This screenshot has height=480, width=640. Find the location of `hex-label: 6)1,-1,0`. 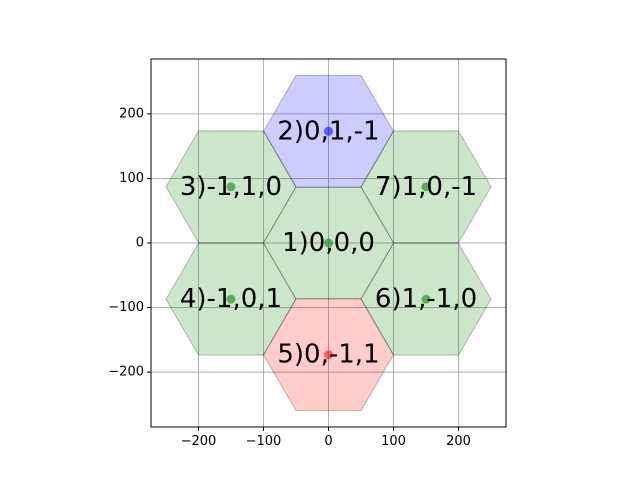

hex-label: 6)1,-1,0 is located at coordinates (426, 299).